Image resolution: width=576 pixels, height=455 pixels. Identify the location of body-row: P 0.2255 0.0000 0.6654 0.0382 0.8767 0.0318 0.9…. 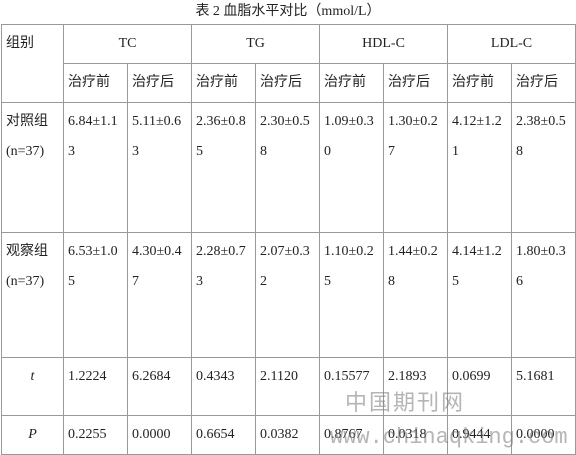
(288, 435).